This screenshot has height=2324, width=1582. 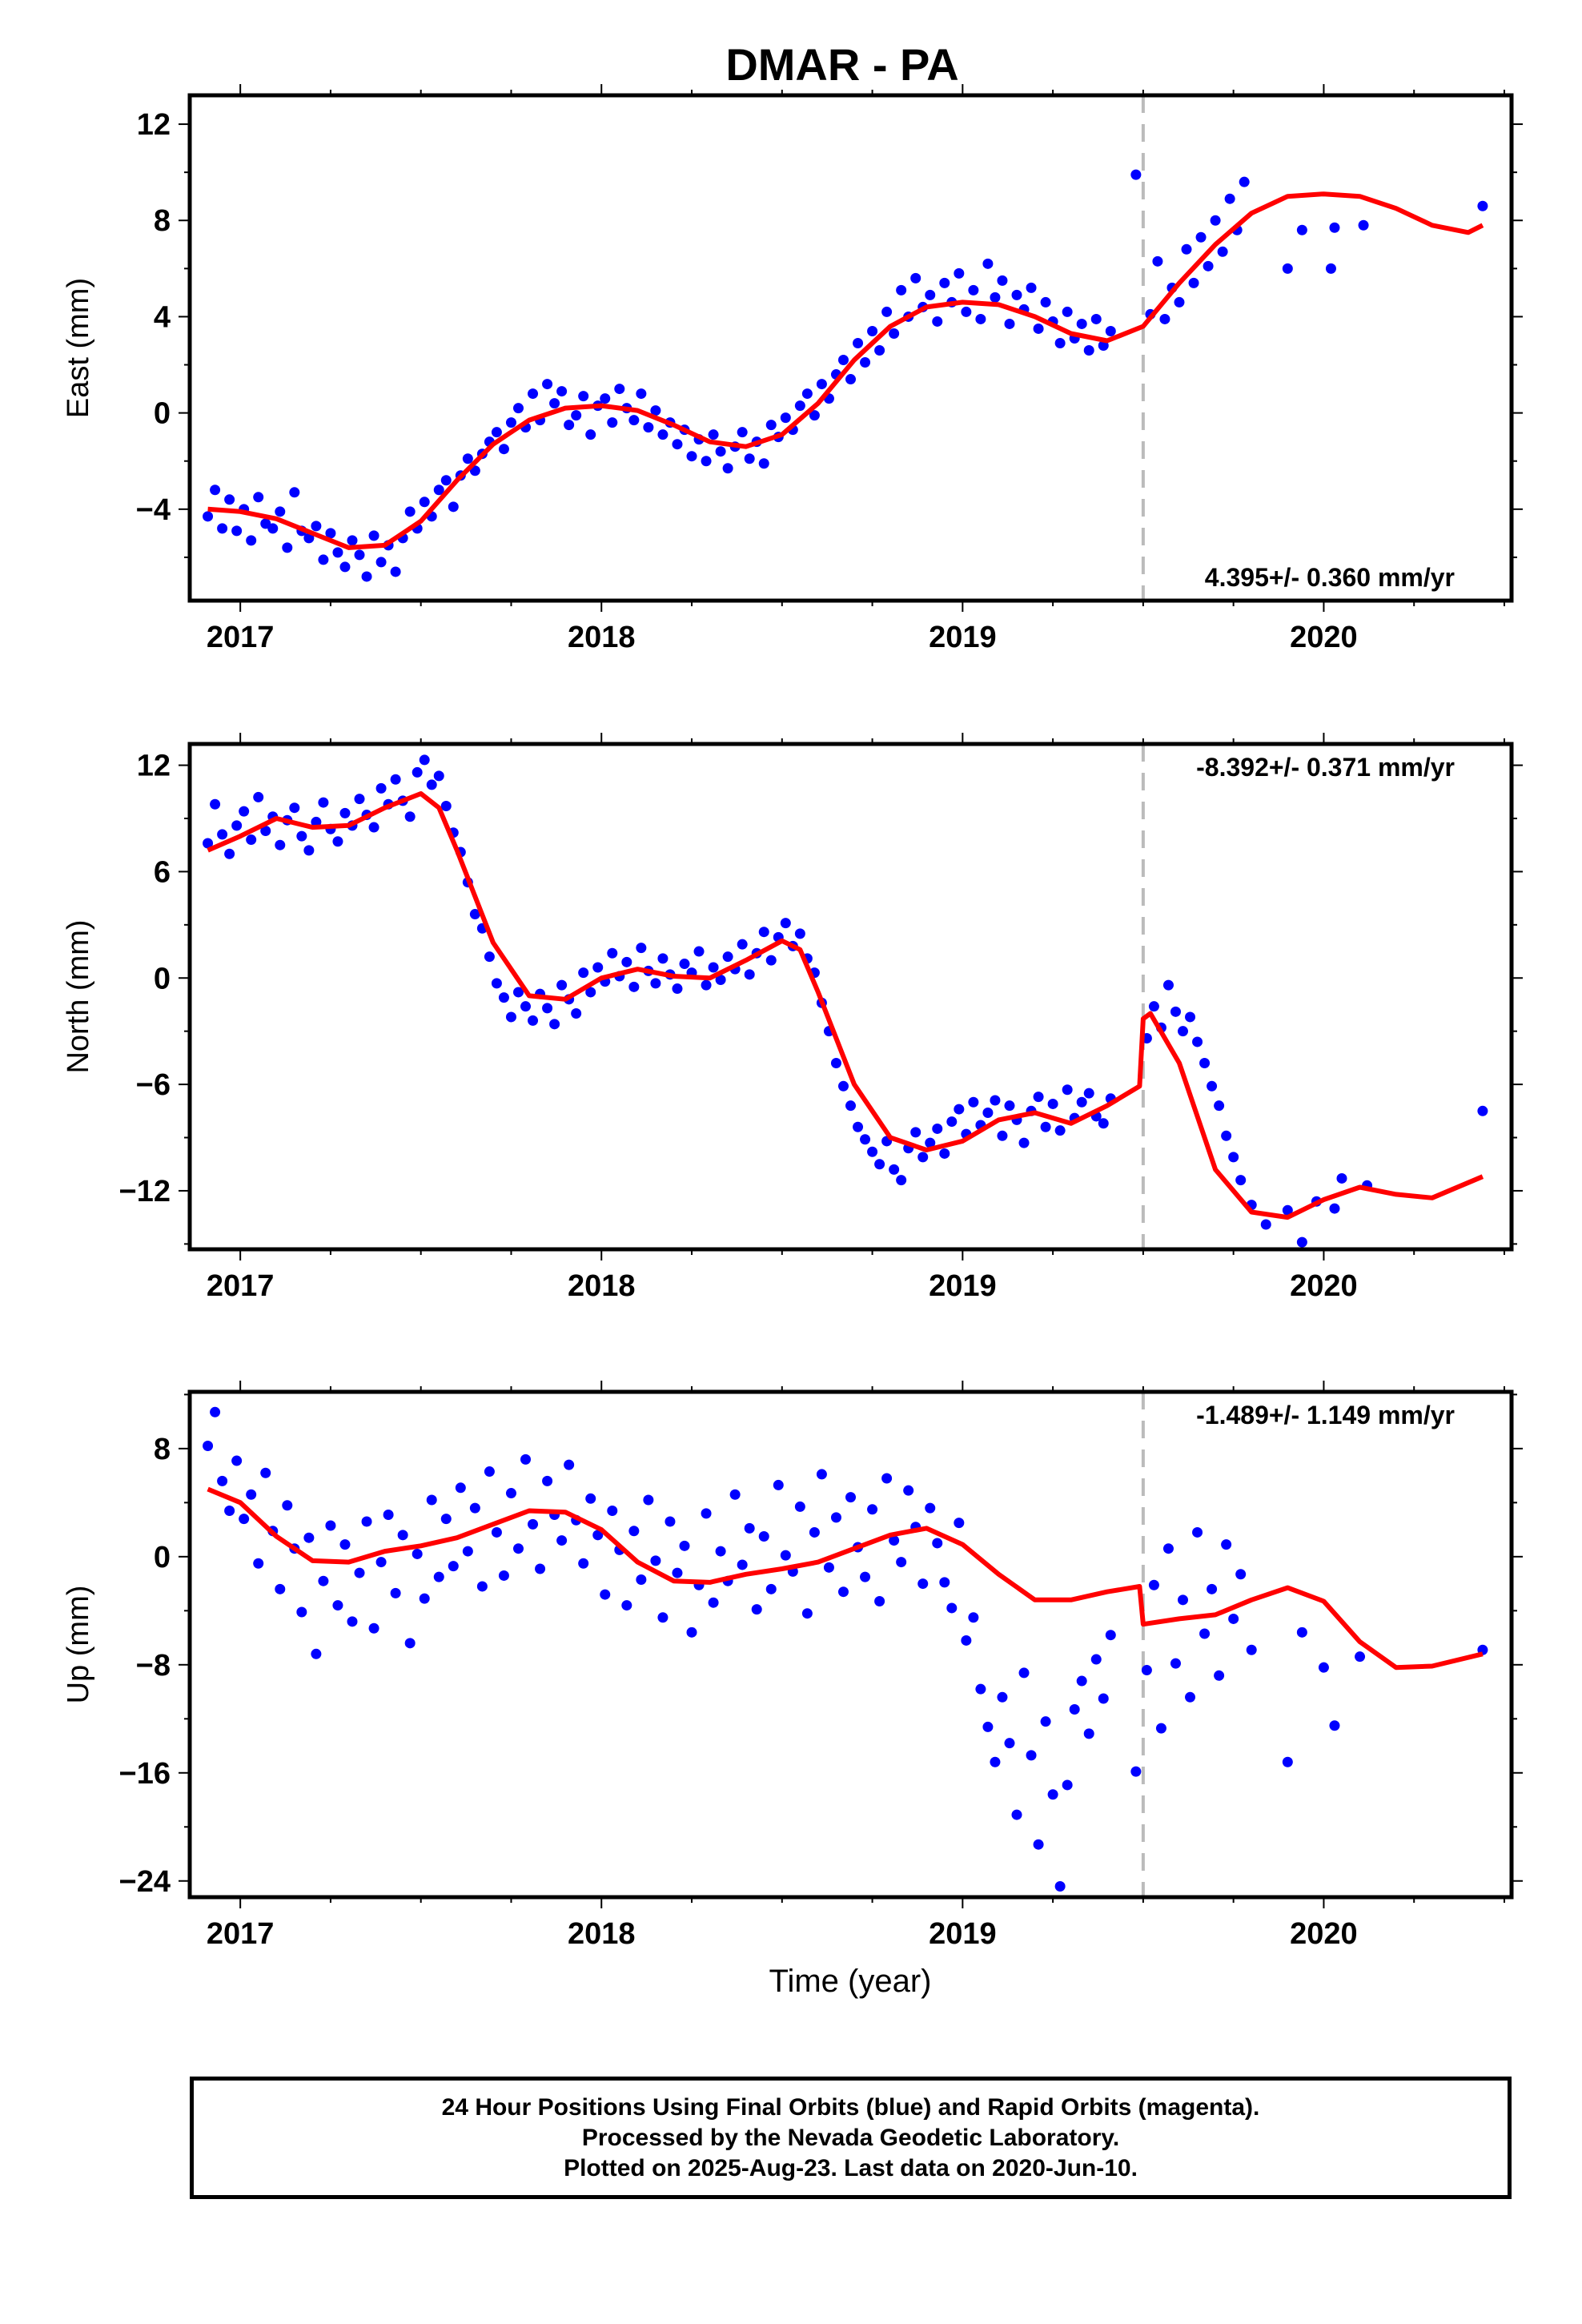 What do you see at coordinates (846, 1578) in the screenshot?
I see `up-fit-line` at bounding box center [846, 1578].